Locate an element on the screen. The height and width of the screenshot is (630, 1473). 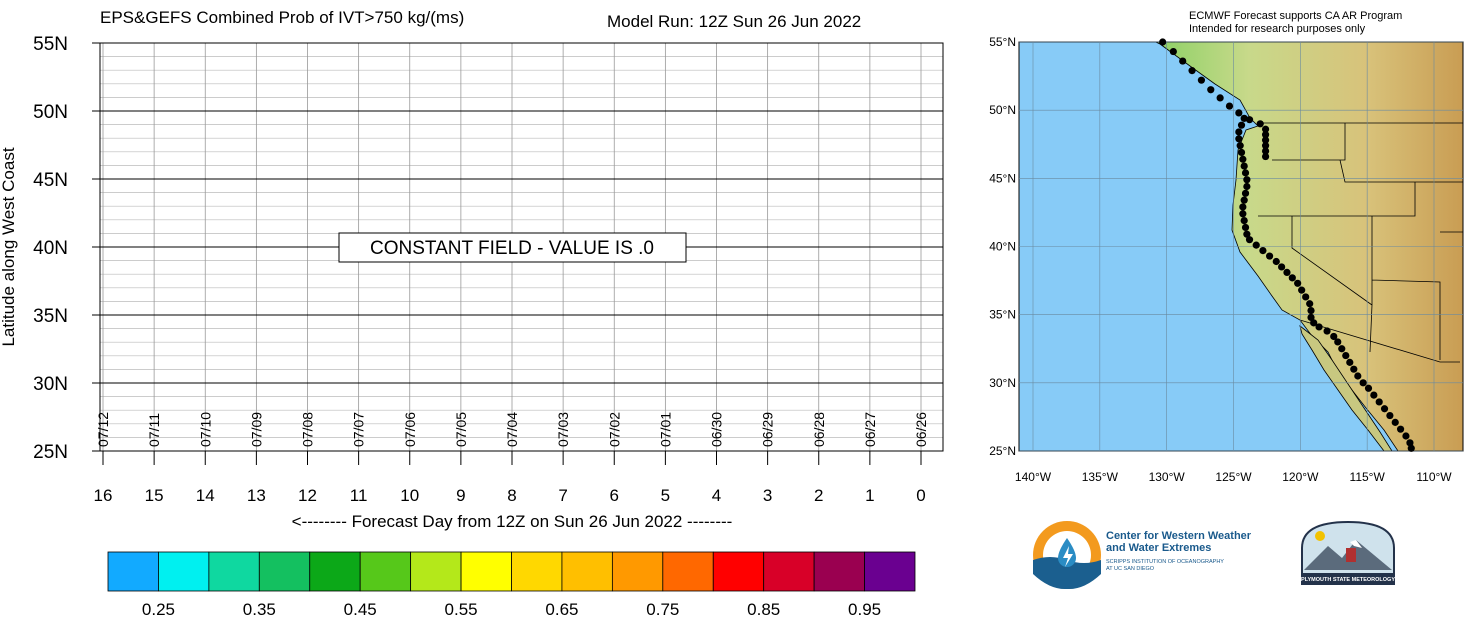
colorbar is located at coordinates (511, 571).